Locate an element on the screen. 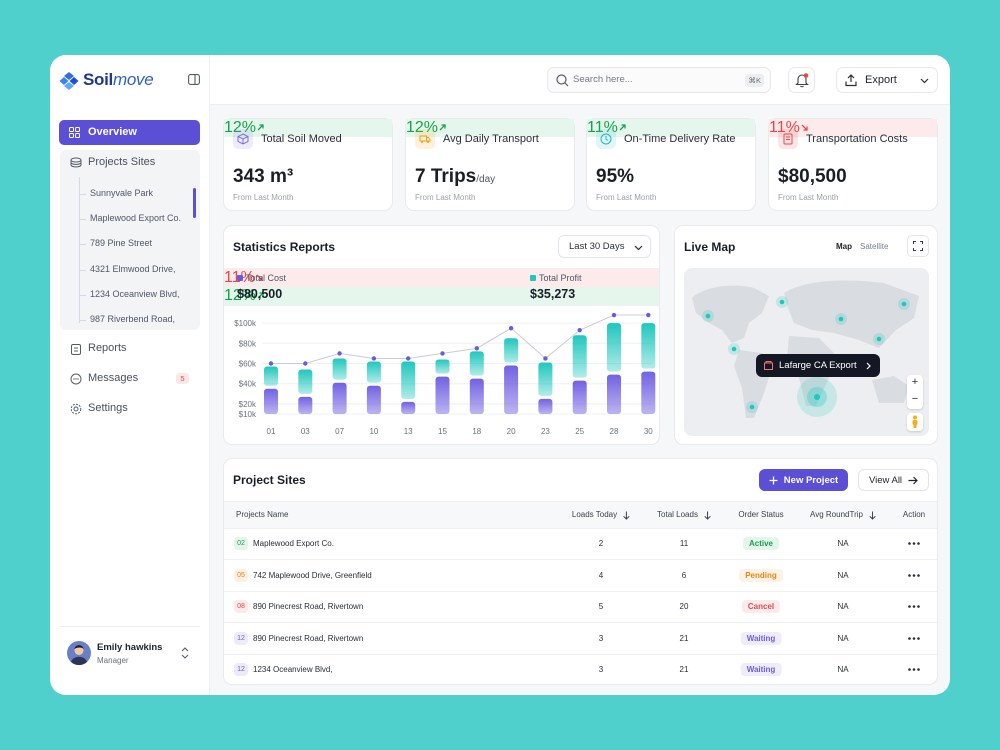 This screenshot has width=1000, height=750. user-name: Emily hawkins is located at coordinates (130, 647).